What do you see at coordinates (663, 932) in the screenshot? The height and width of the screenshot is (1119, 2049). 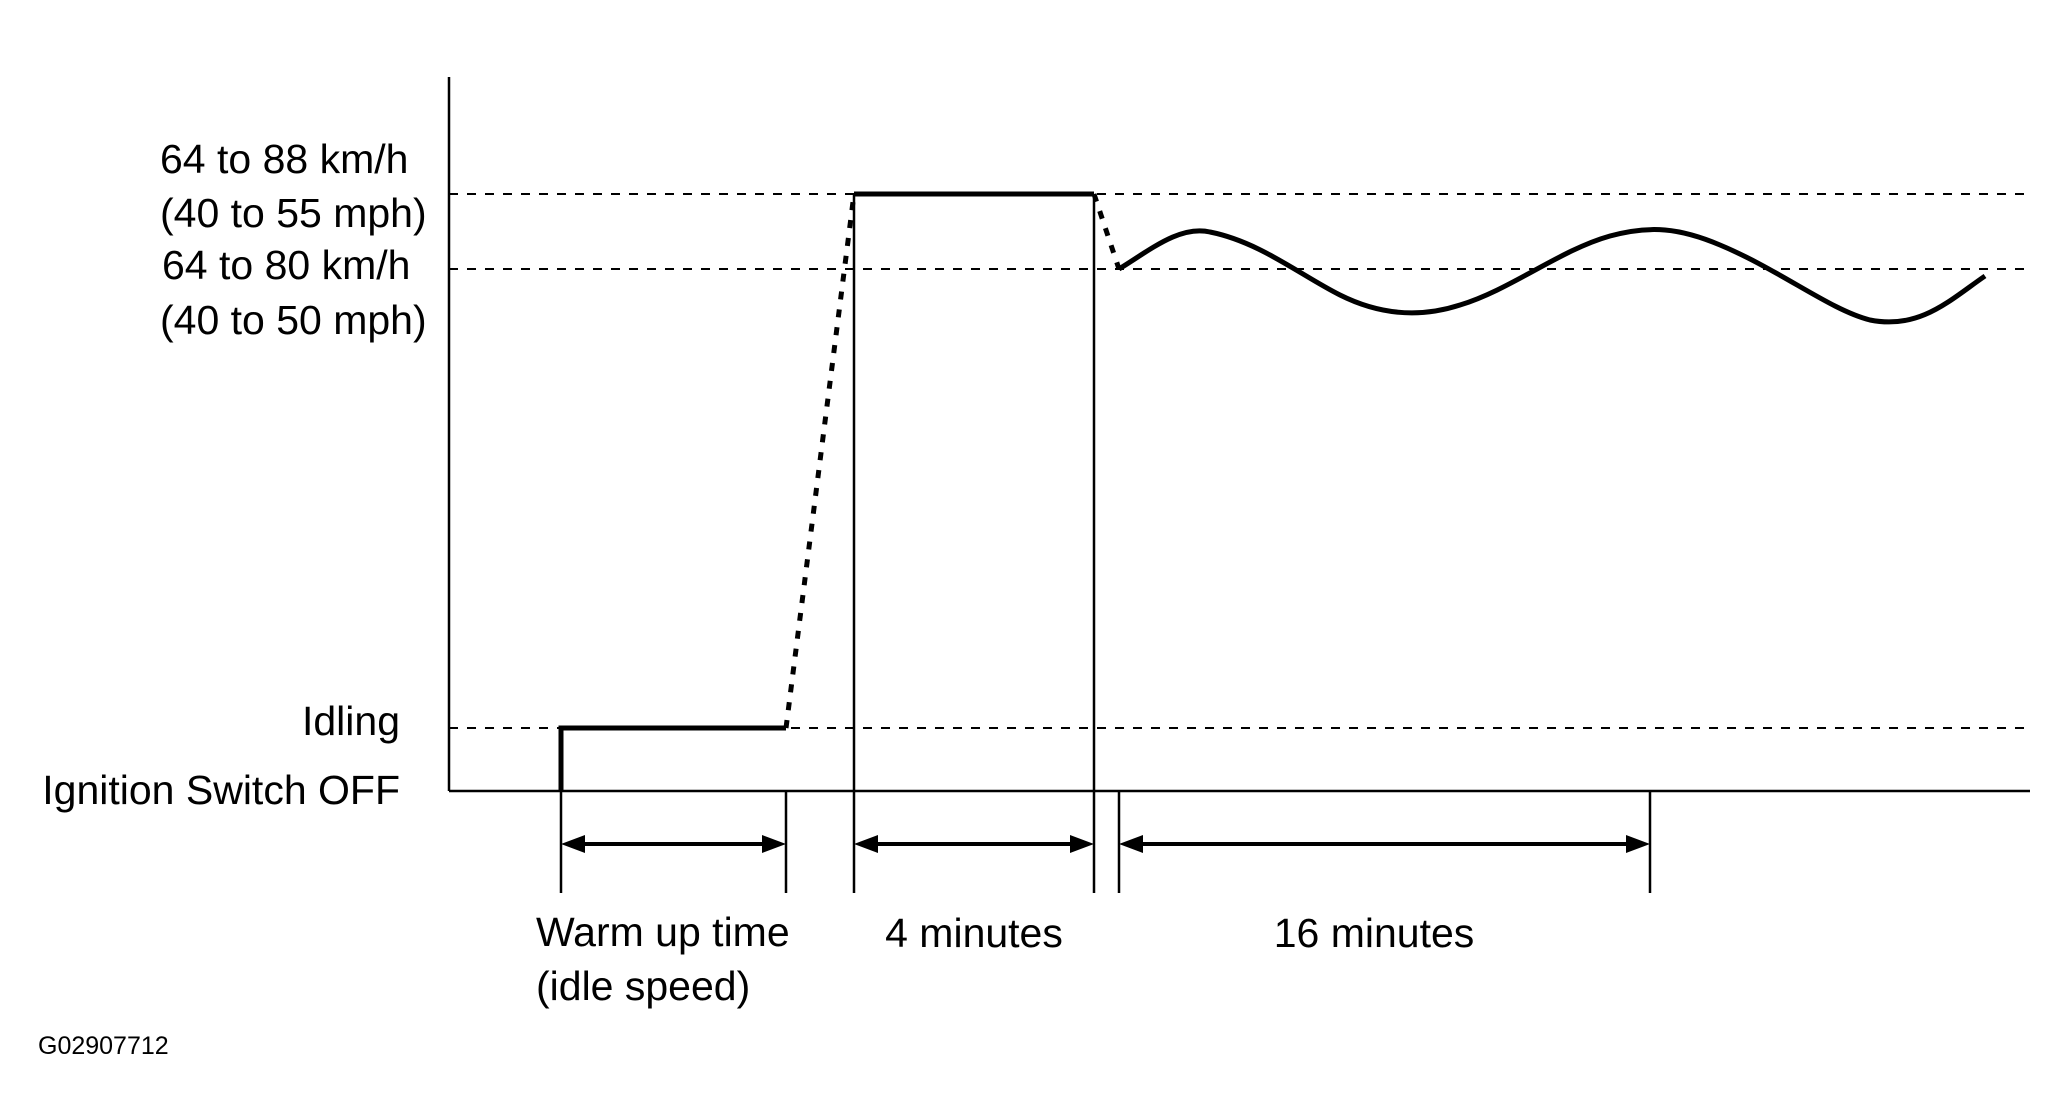 I see `label-warmup-time: Warm up time` at bounding box center [663, 932].